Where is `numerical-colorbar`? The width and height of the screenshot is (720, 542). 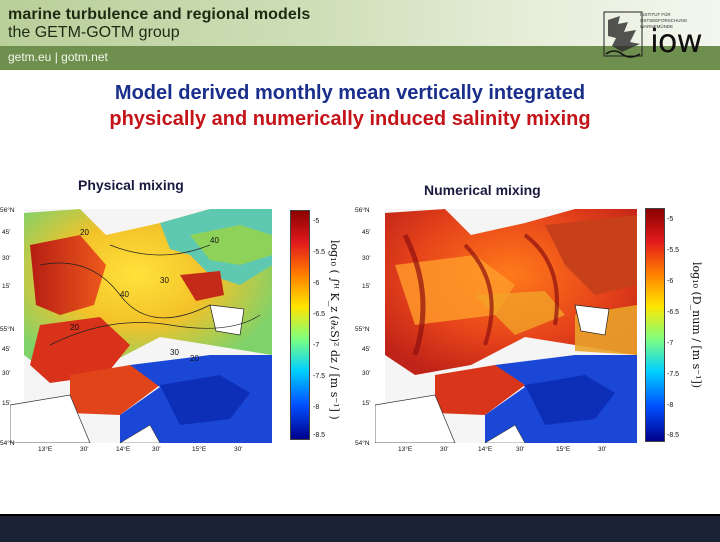
numerical-colorbar is located at coordinates (655, 325).